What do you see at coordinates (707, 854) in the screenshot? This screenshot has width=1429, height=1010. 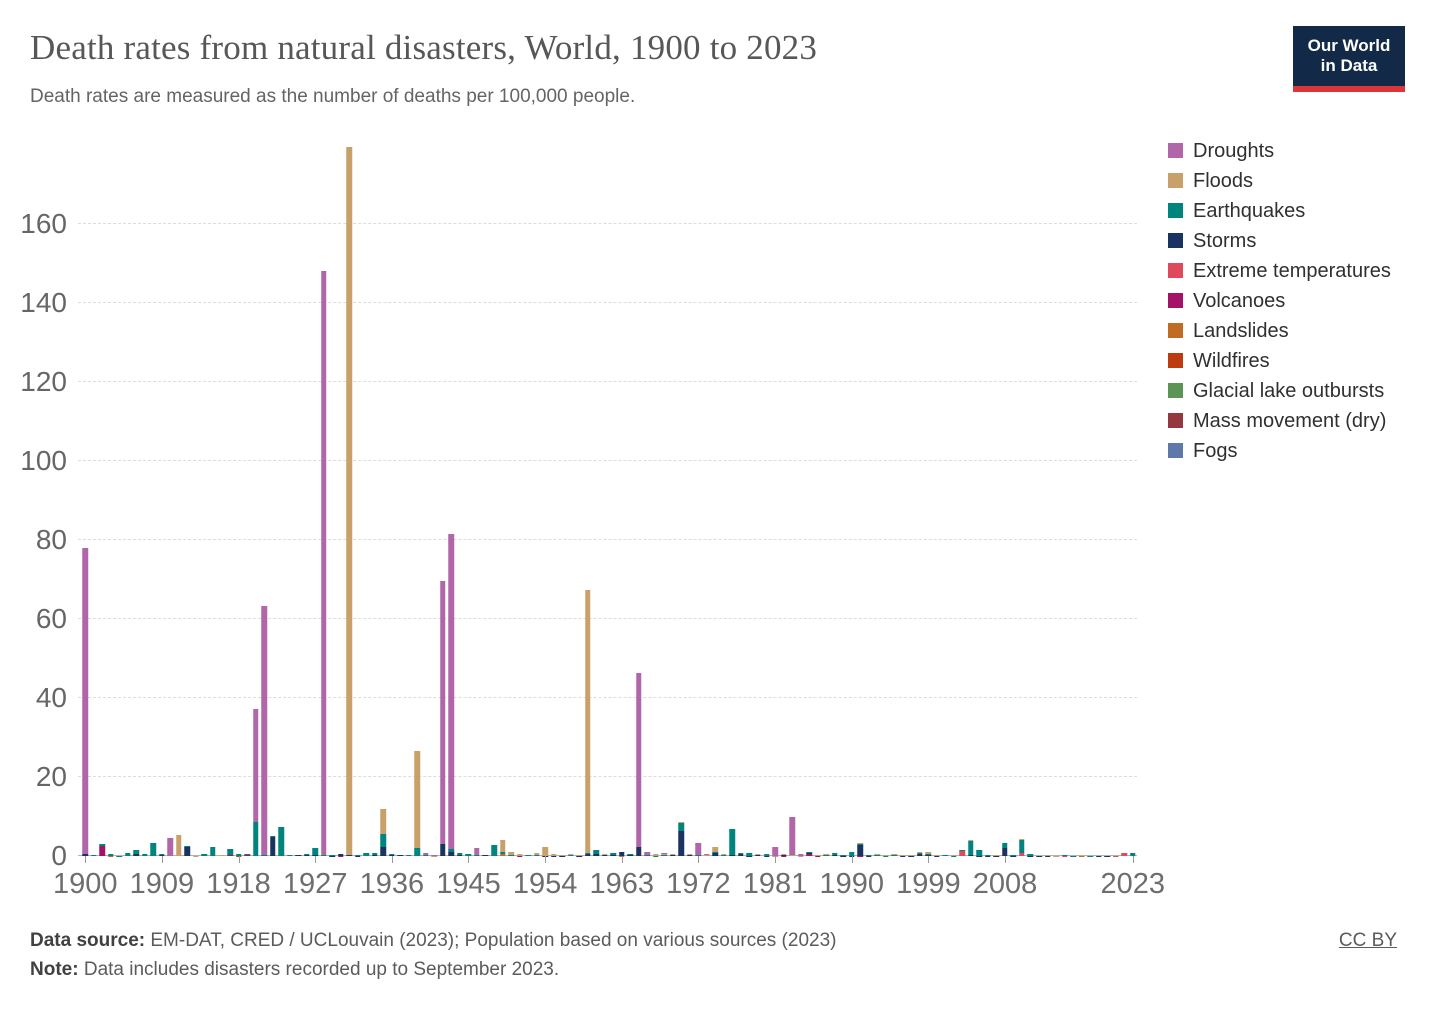 I see `bar-1973` at bounding box center [707, 854].